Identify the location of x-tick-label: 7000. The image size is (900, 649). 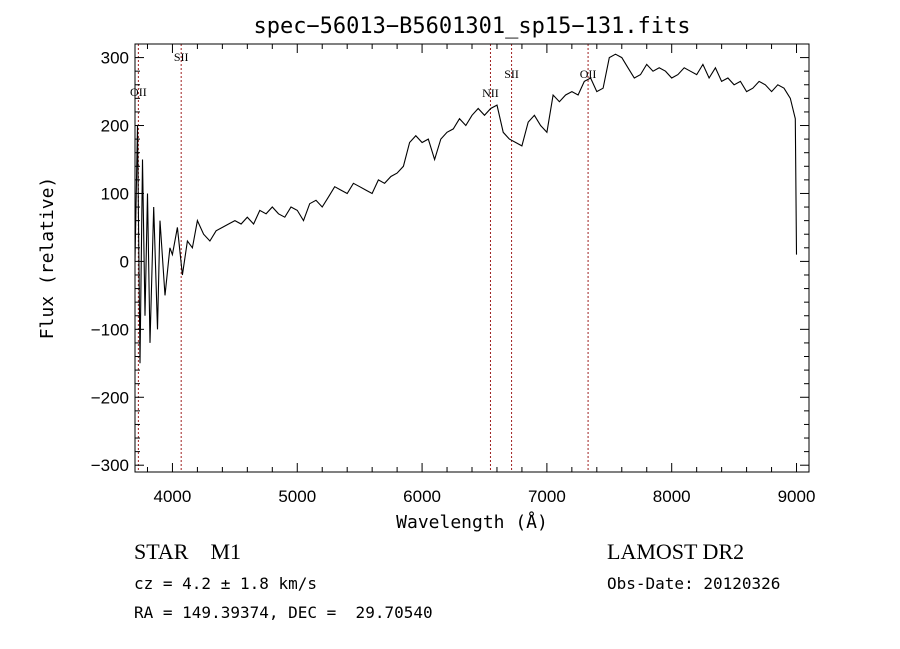
(547, 496).